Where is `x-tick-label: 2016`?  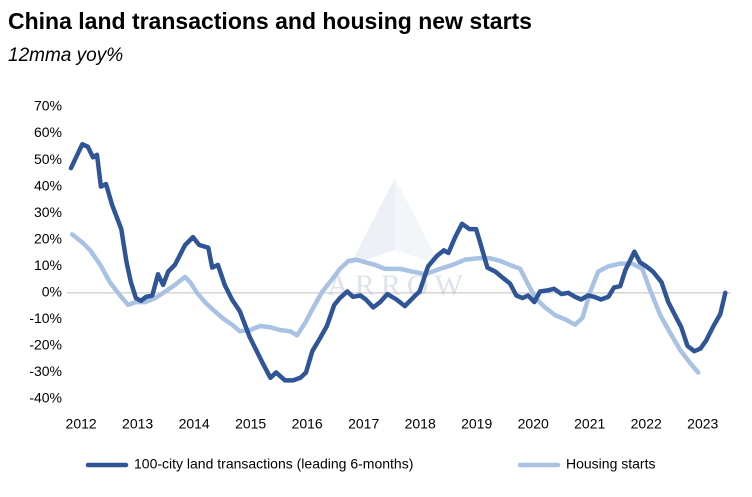
x-tick-label: 2016 is located at coordinates (307, 424).